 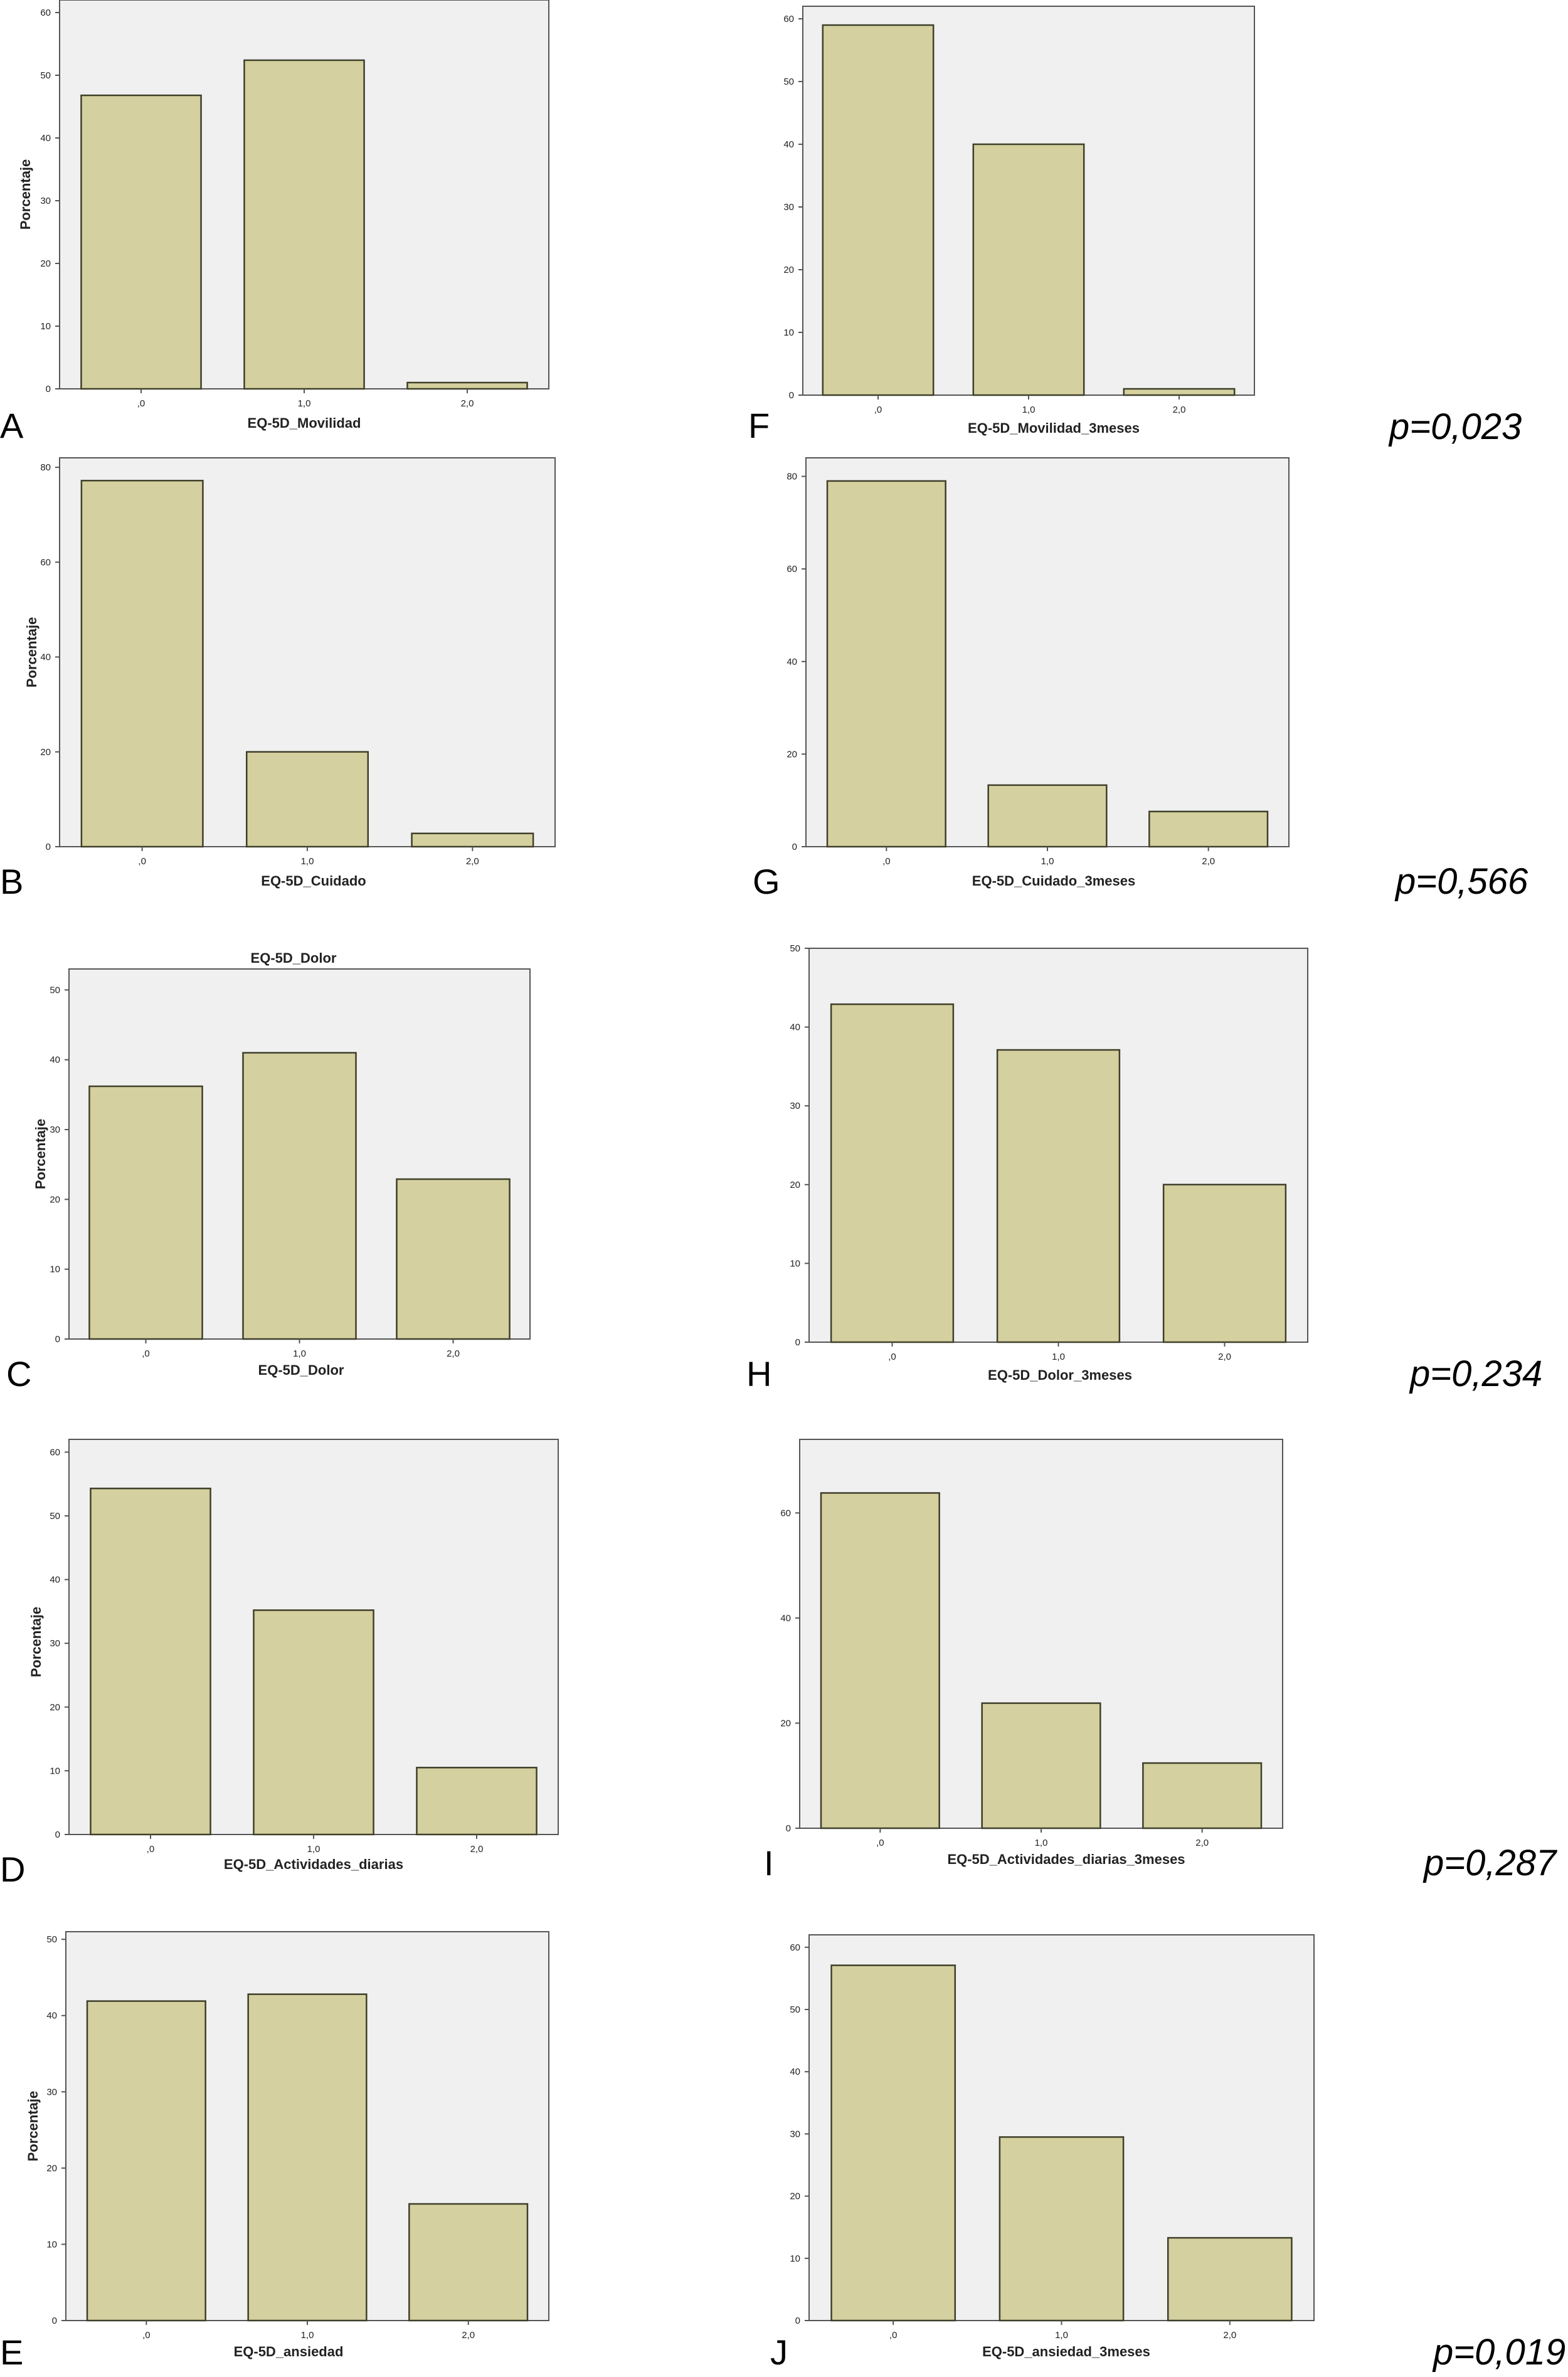 I want to click on x-axis-title: EQ-5D_Cuidado_3meses, so click(x=1053, y=881).